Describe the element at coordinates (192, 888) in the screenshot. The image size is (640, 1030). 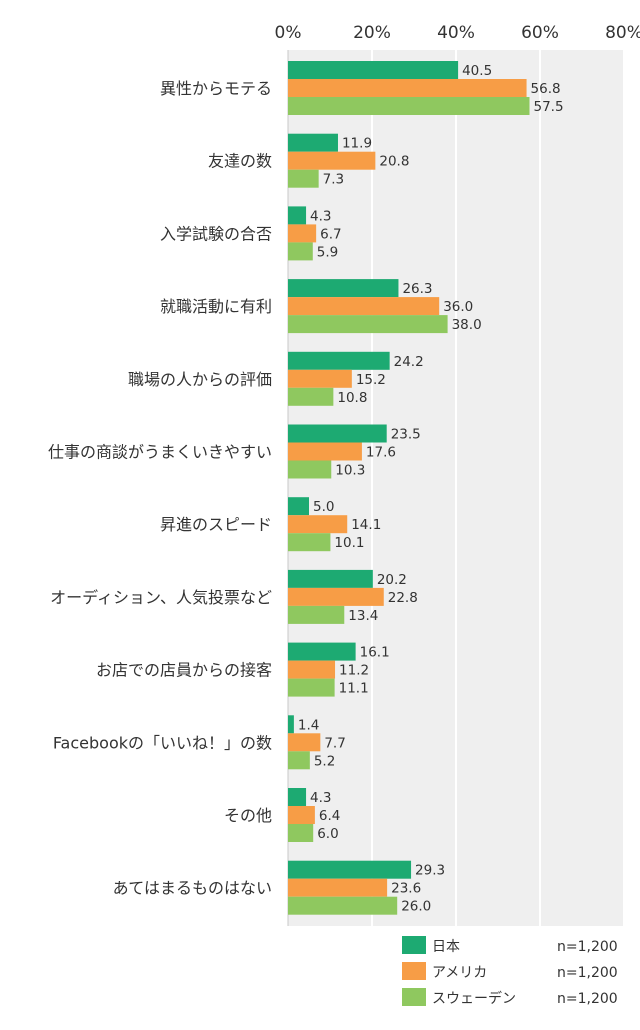
I see `category-label: あてはまるものはない` at that location.